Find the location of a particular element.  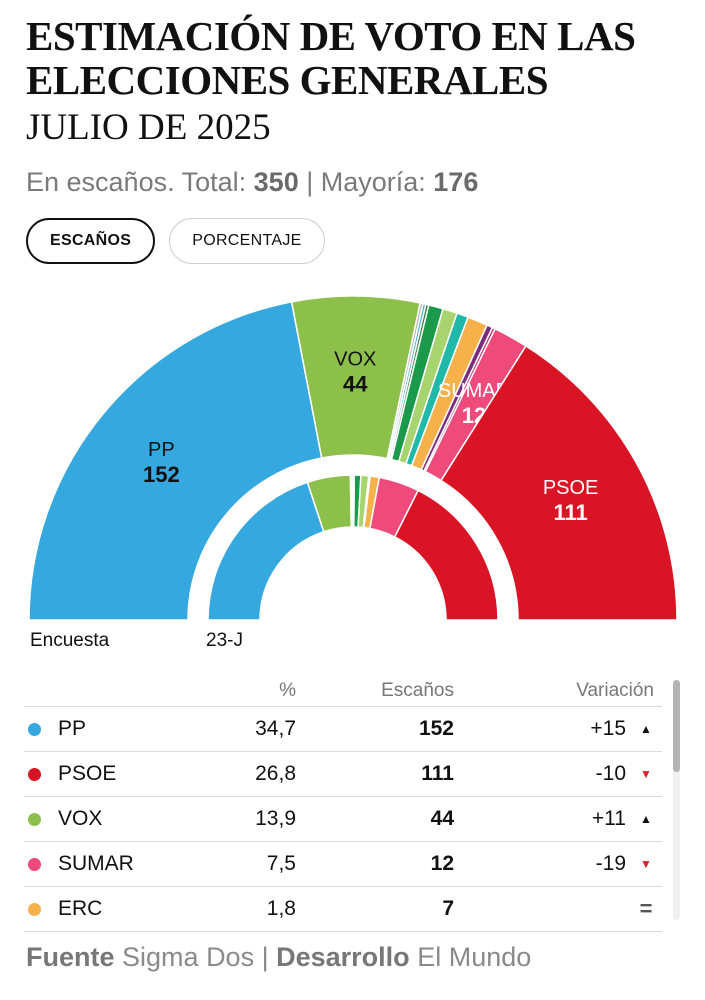

source-name: Sigma Dos is located at coordinates (188, 957).